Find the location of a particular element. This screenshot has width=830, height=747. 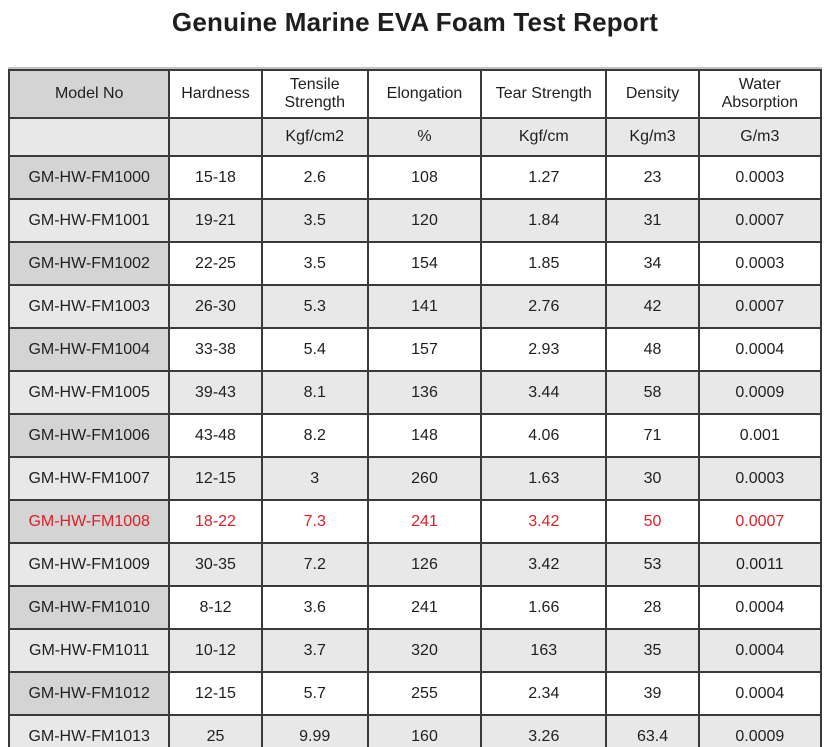

elongation-cell: 136 is located at coordinates (424, 392).